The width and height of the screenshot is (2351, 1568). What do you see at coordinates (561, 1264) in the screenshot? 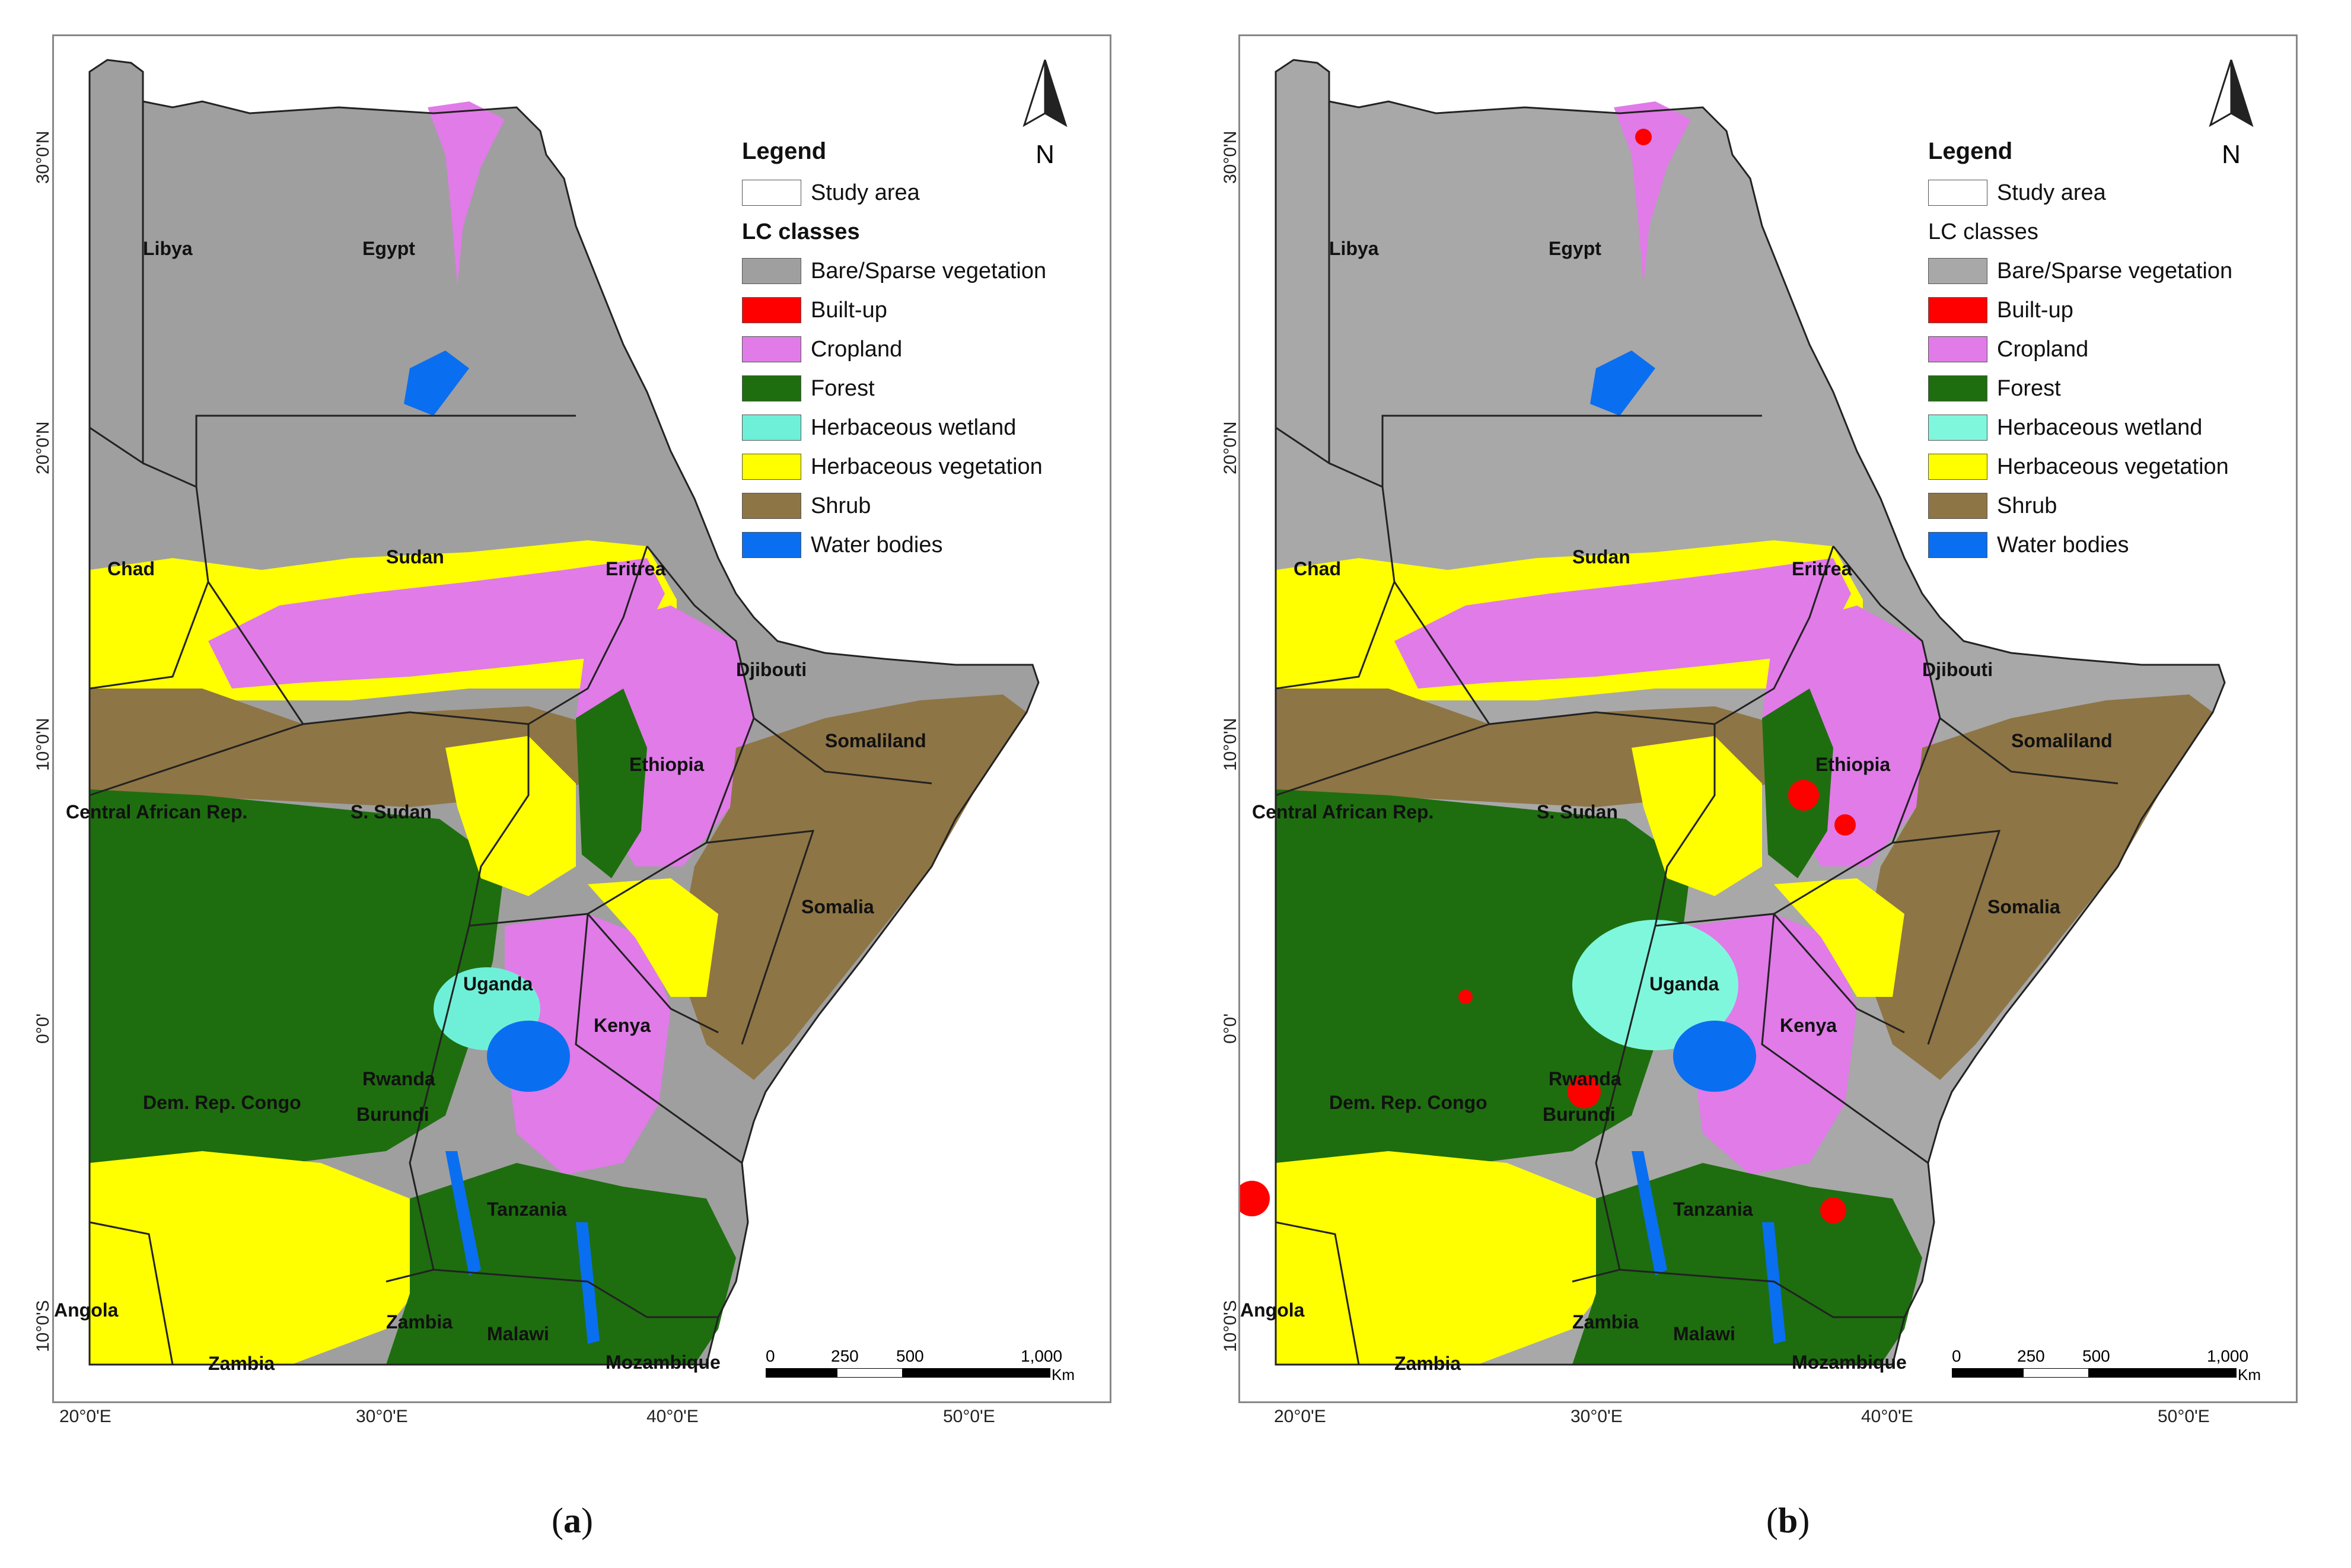
I see `forest-south` at bounding box center [561, 1264].